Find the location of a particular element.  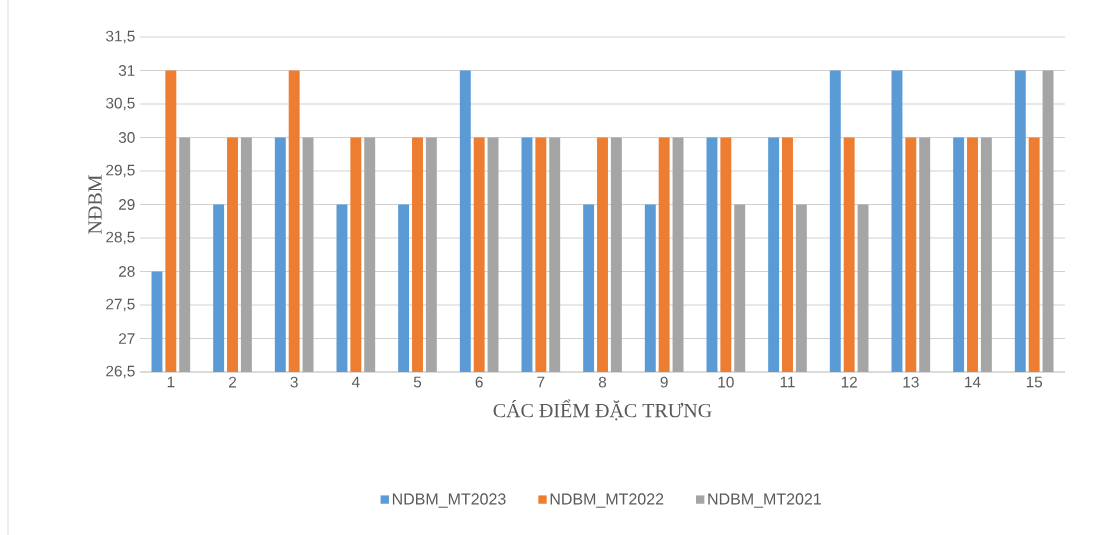

x-tick-label: 9 is located at coordinates (664, 382).